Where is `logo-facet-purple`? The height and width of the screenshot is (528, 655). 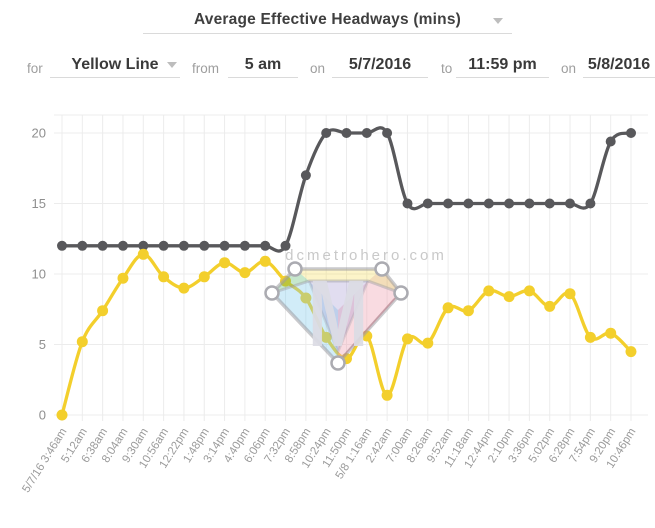
logo-facet-purple is located at coordinates (338, 316).